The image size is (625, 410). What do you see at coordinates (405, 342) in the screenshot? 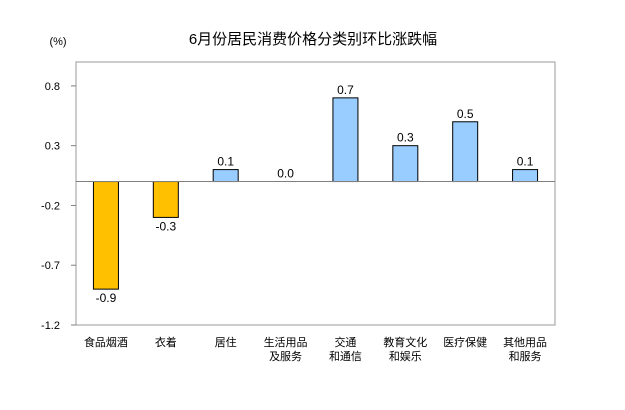
I see `x-tick-label: 教育文化` at bounding box center [405, 342].